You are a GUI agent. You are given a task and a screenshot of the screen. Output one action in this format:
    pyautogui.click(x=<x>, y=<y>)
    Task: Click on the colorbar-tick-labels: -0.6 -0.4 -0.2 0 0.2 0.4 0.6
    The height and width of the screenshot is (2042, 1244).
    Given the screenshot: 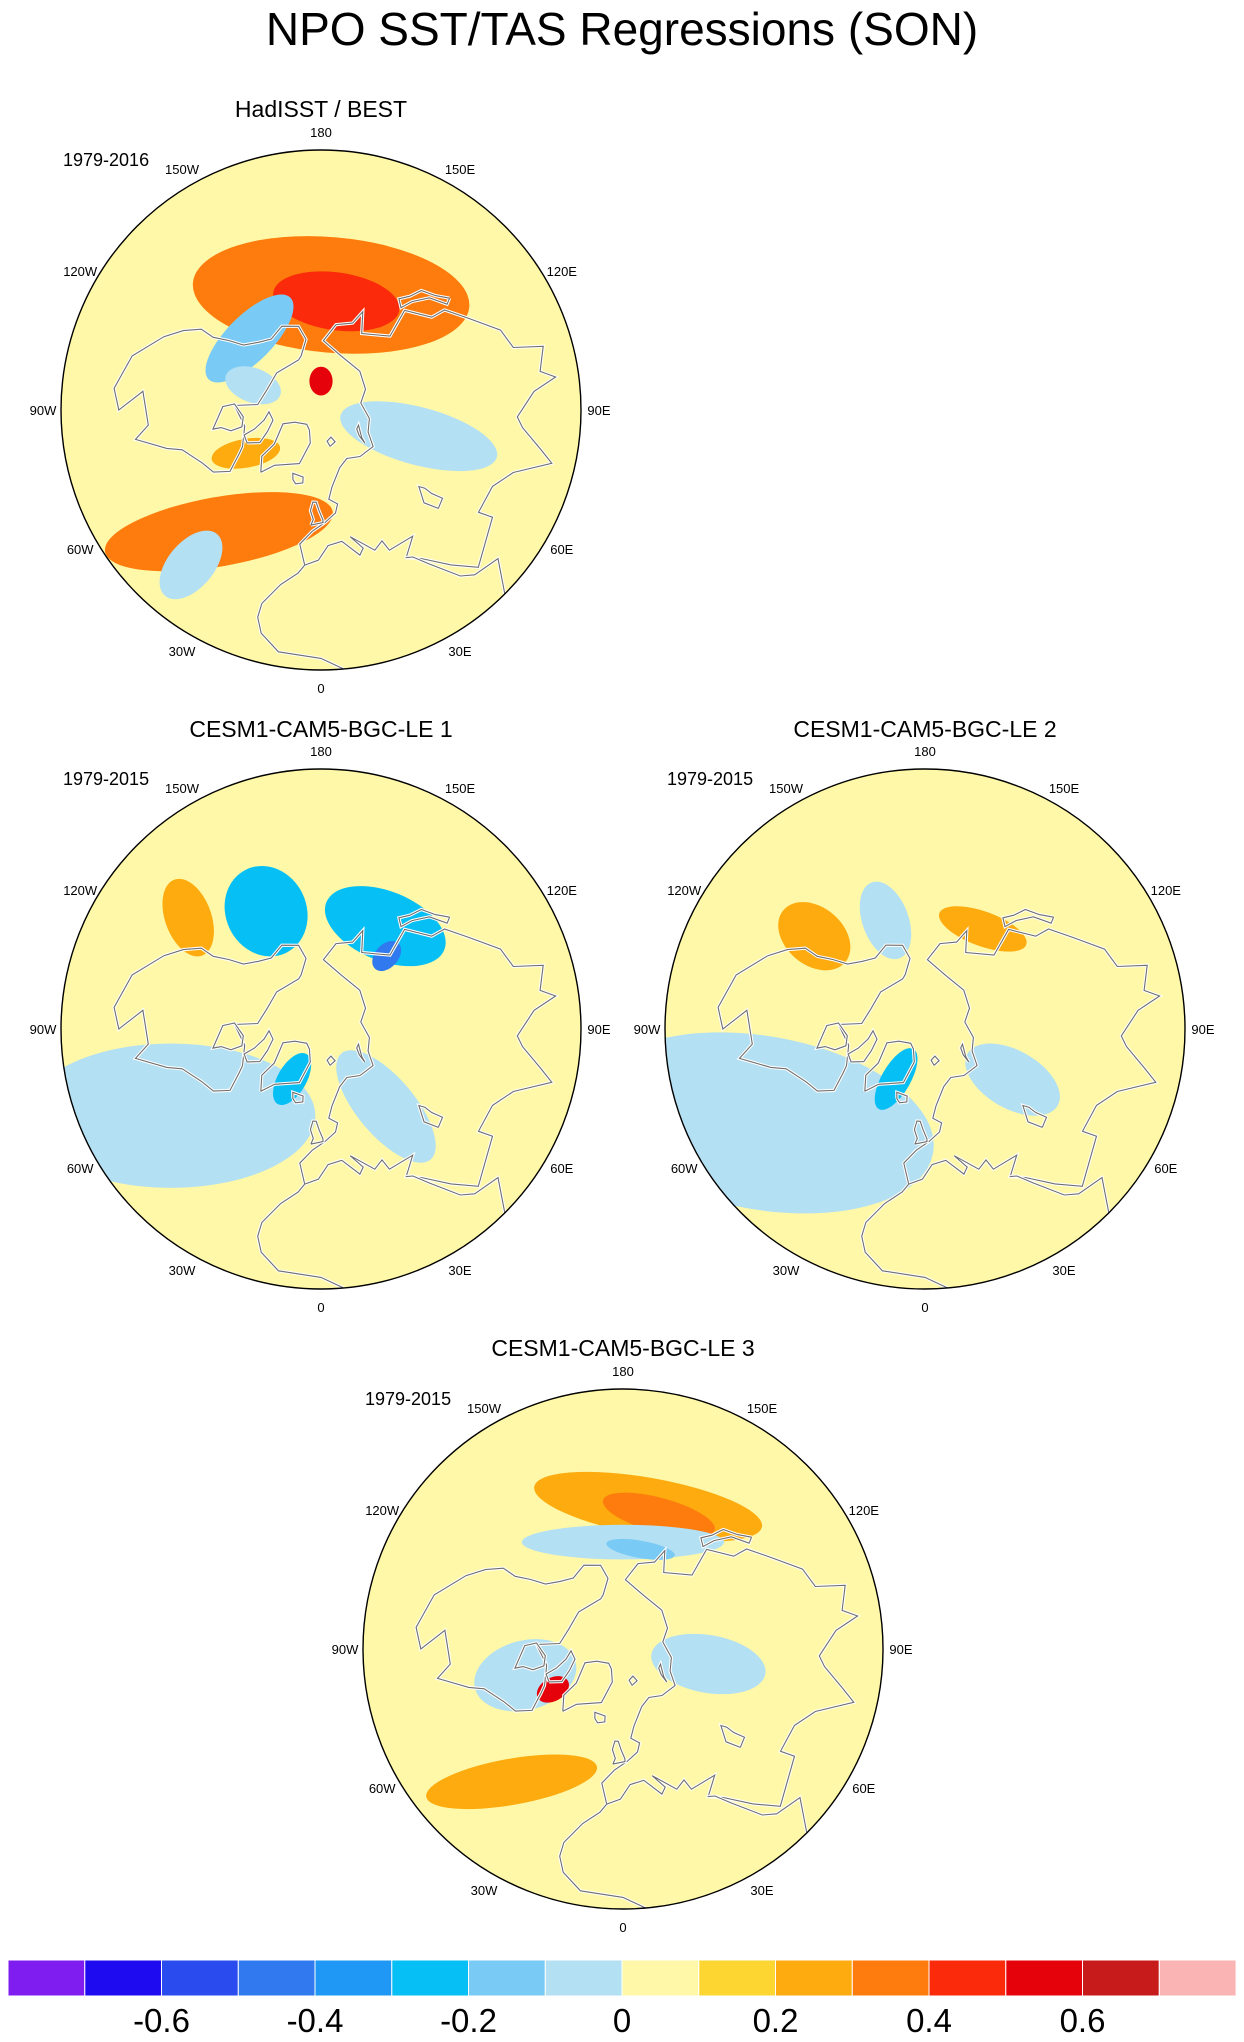 What is the action you would take?
    pyautogui.click(x=619, y=2020)
    